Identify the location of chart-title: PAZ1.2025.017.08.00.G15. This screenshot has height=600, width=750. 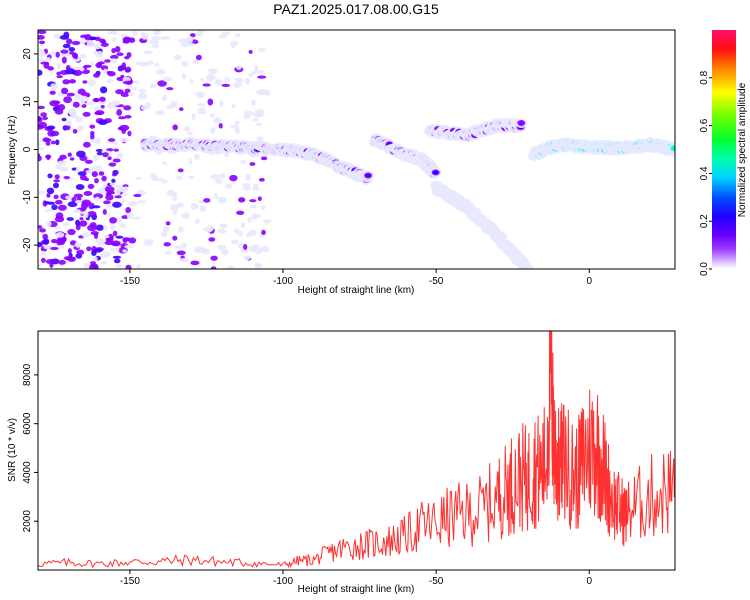
(356, 9).